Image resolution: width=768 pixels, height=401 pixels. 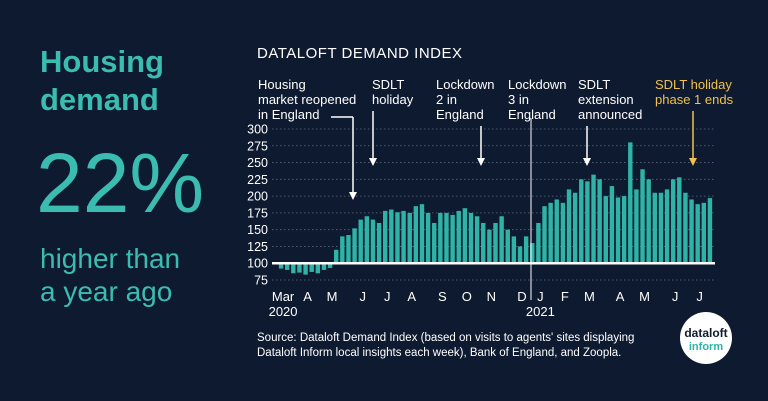 What do you see at coordinates (307, 296) in the screenshot?
I see `x-tick-label: A` at bounding box center [307, 296].